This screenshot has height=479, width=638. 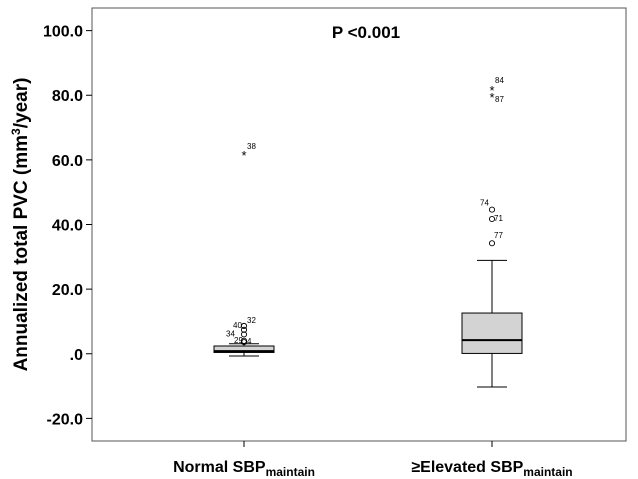 I want to click on outlier-label: 71, so click(x=498, y=218).